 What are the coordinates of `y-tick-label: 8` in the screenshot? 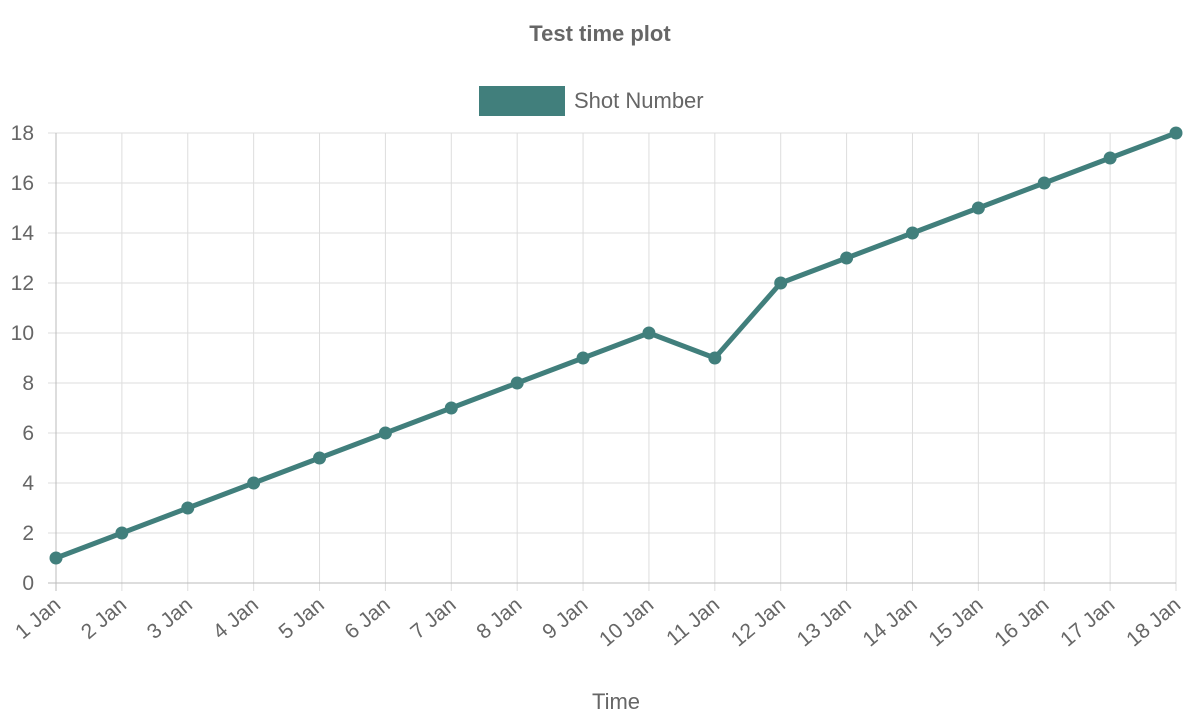 It's located at (28, 383).